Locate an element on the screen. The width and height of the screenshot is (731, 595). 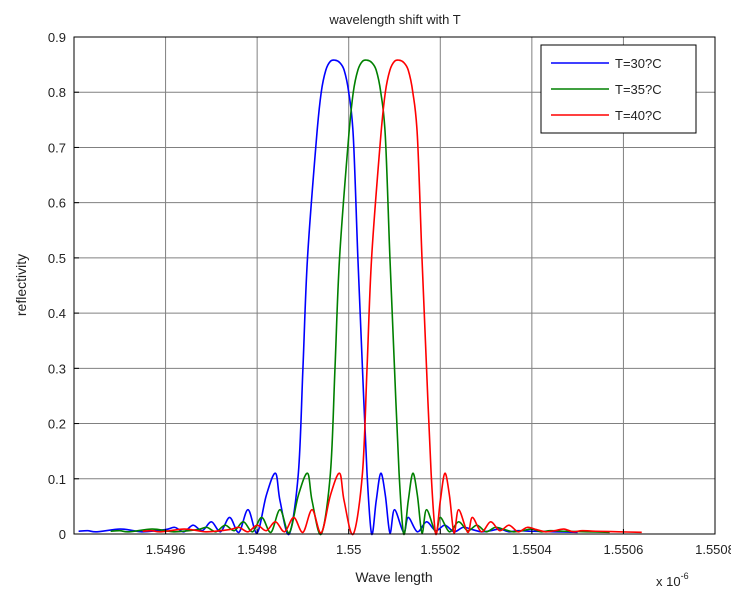
legend: T=30?C T=35?C T=40?C is located at coordinates (618, 89).